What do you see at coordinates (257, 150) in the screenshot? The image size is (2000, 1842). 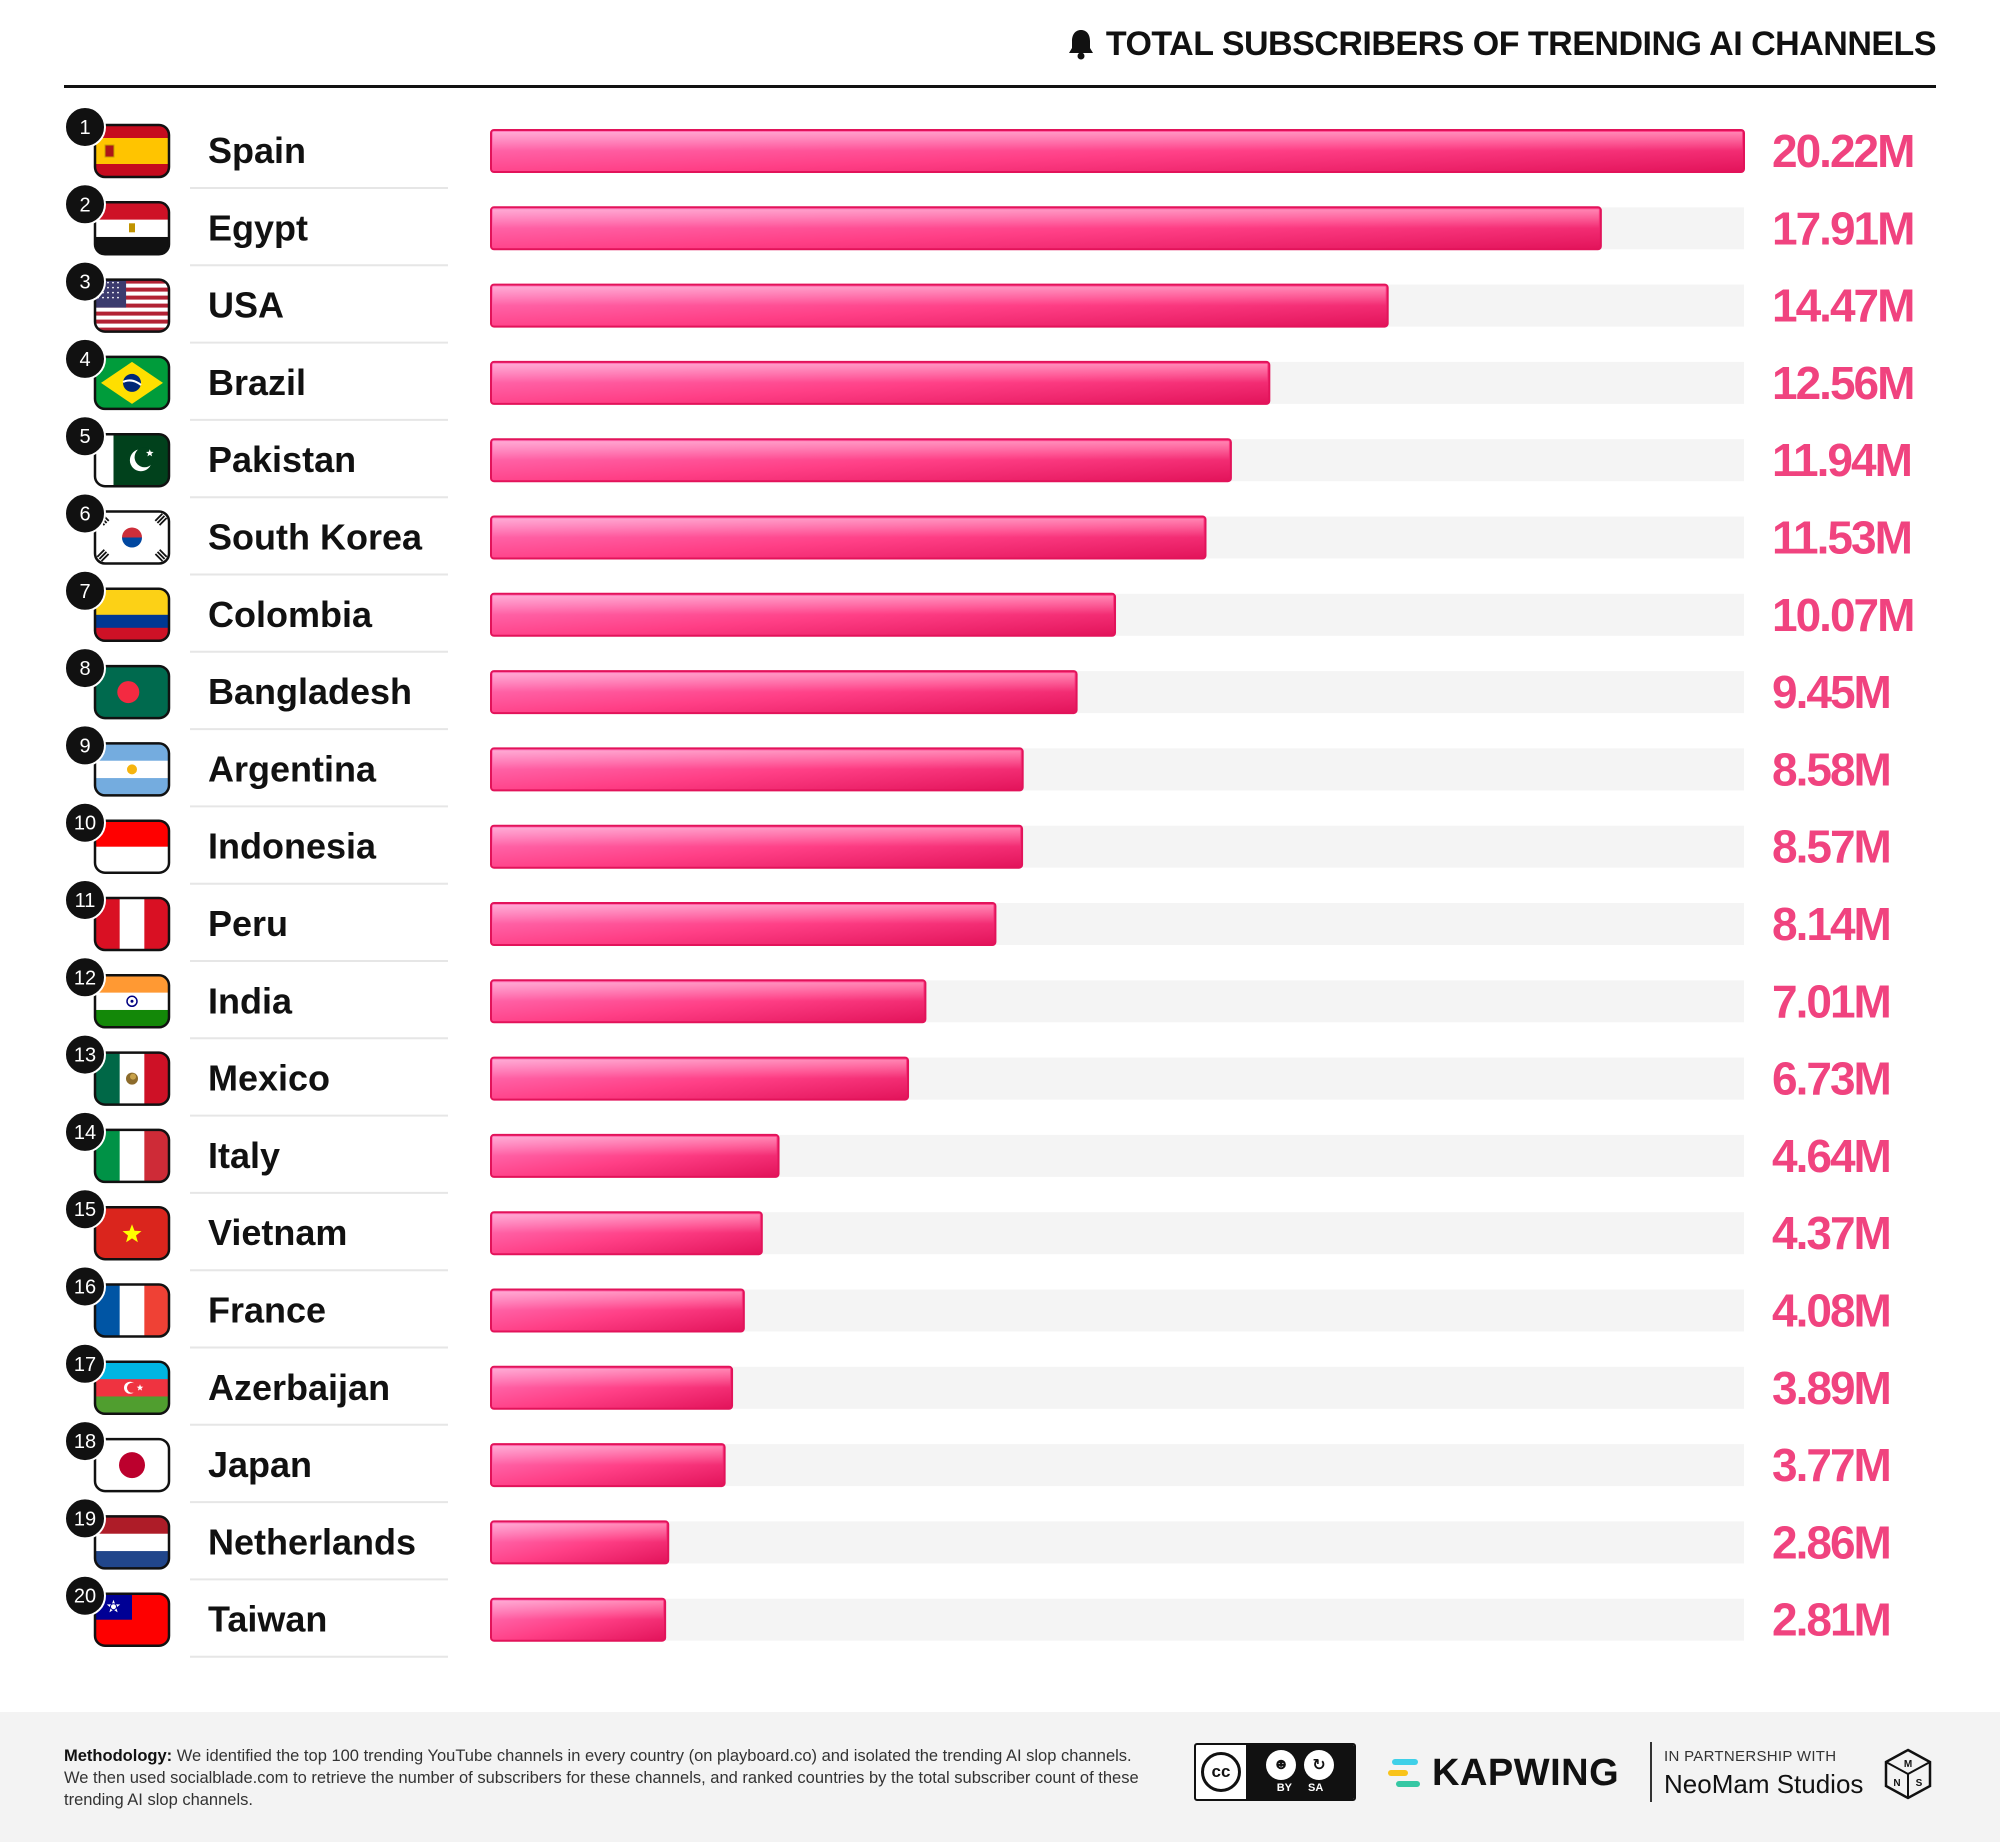 I see `country-label: Spain` at bounding box center [257, 150].